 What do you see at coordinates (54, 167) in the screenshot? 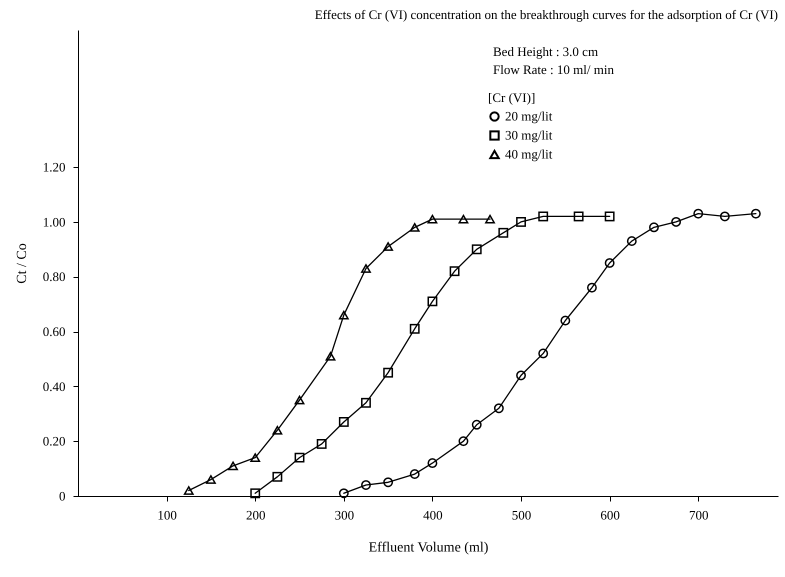
I see `y-tick-label: 1.20` at bounding box center [54, 167].